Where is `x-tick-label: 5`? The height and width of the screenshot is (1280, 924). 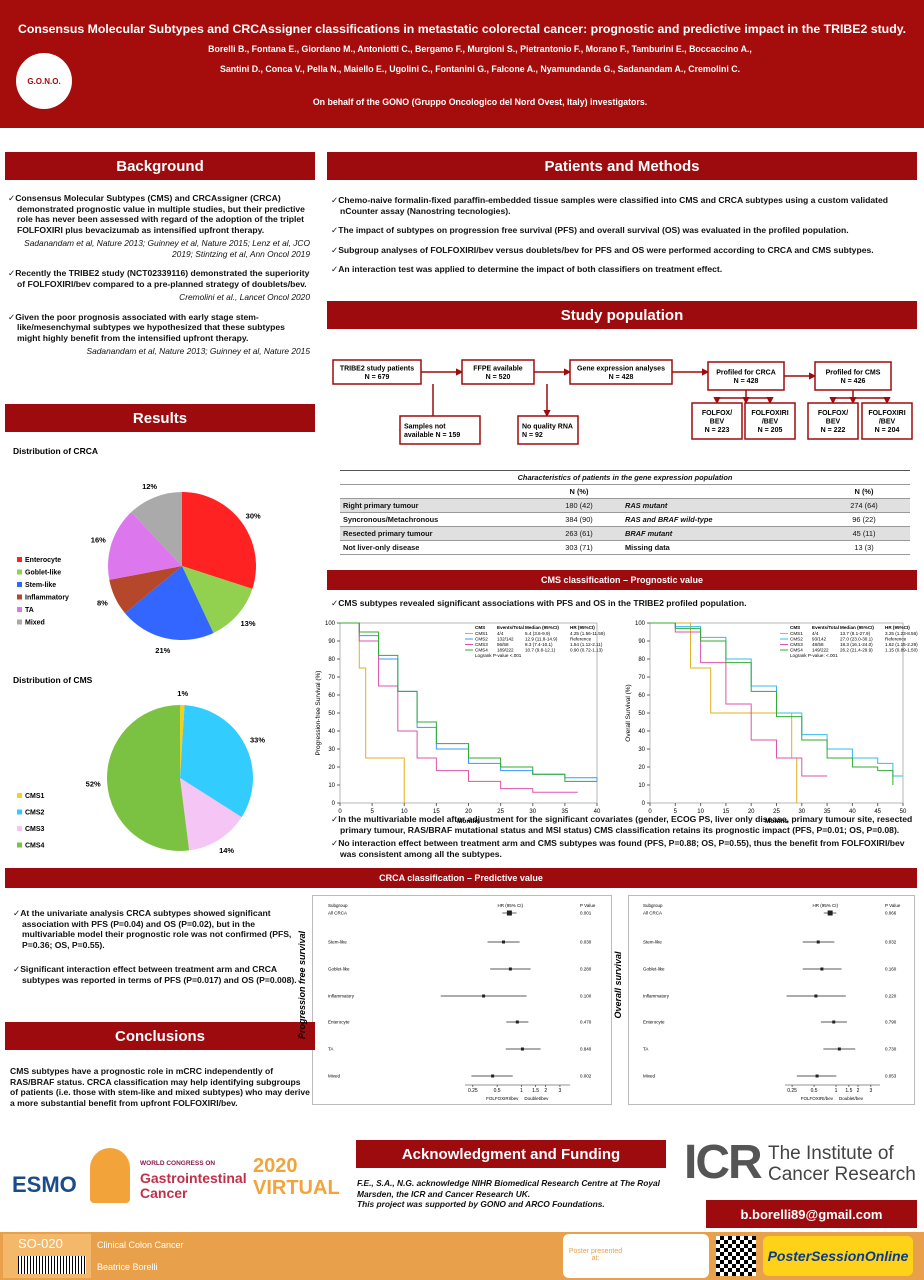 x-tick-label: 5 is located at coordinates (372, 812).